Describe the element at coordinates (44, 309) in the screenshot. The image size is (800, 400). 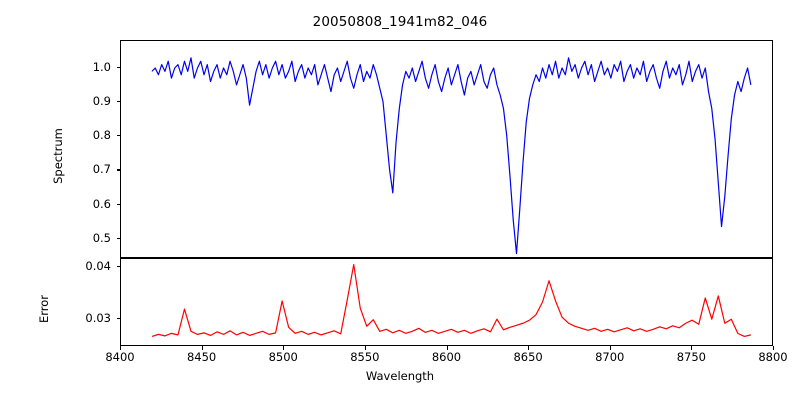
I see `error-axis-label: Error` at that location.